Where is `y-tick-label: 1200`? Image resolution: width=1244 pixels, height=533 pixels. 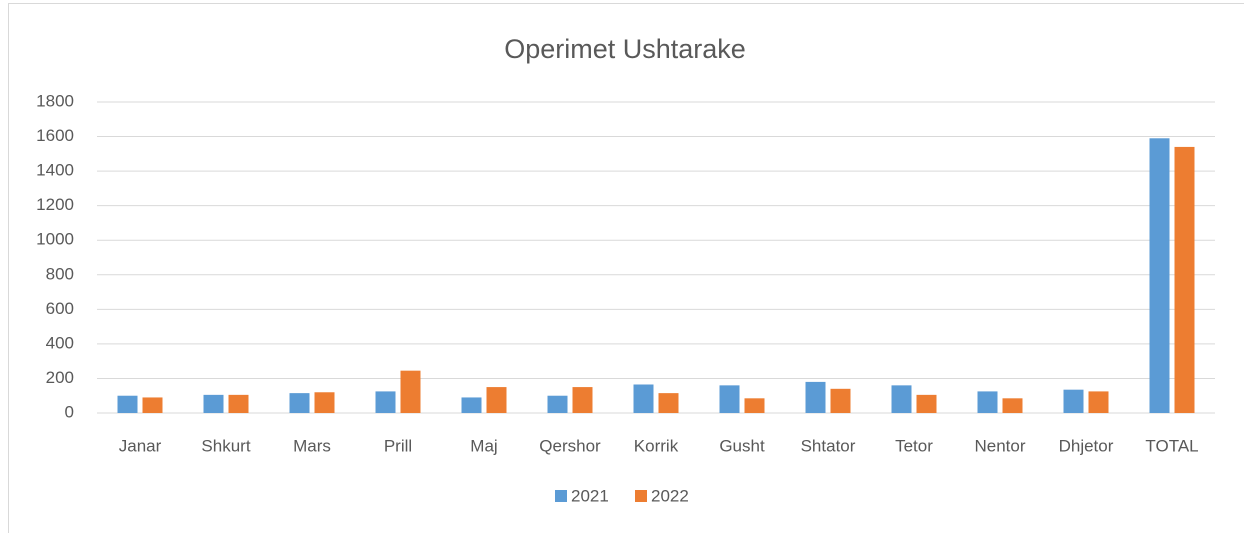 y-tick-label: 1200 is located at coordinates (55, 204).